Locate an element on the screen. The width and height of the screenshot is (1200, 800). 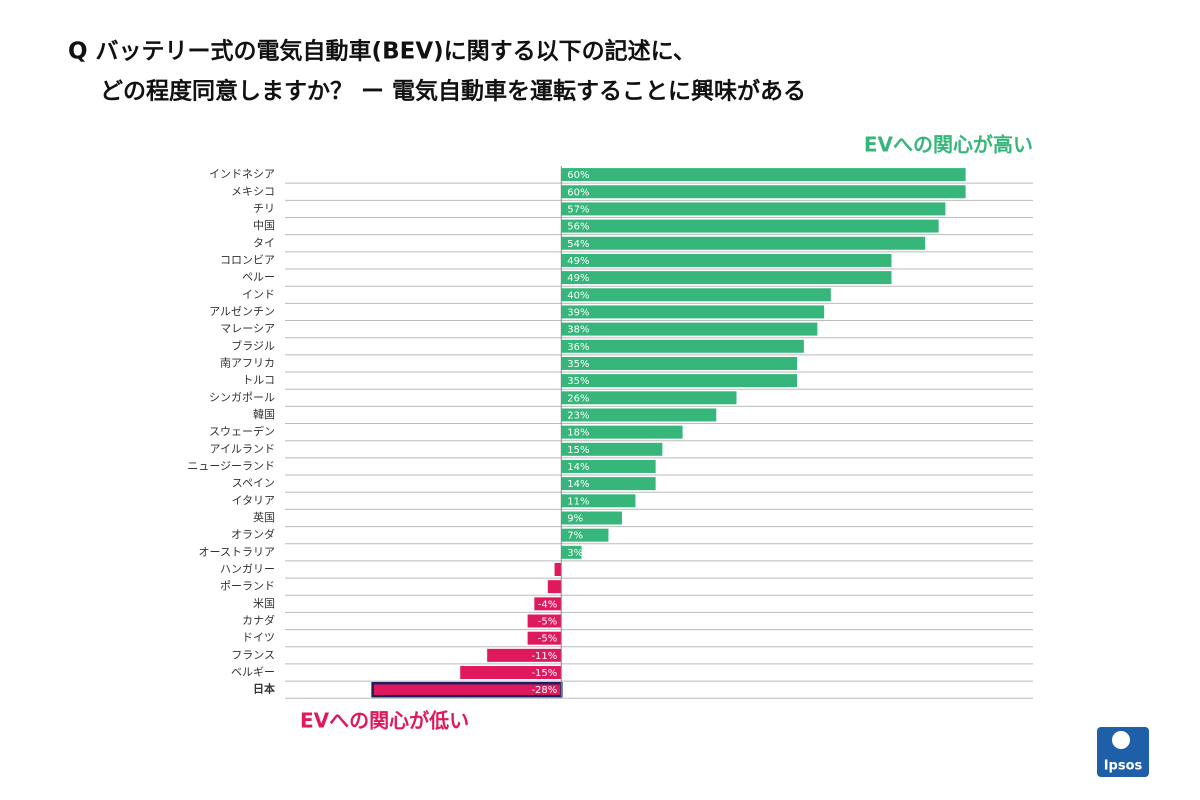
value-label: -15% is located at coordinates (544, 673).